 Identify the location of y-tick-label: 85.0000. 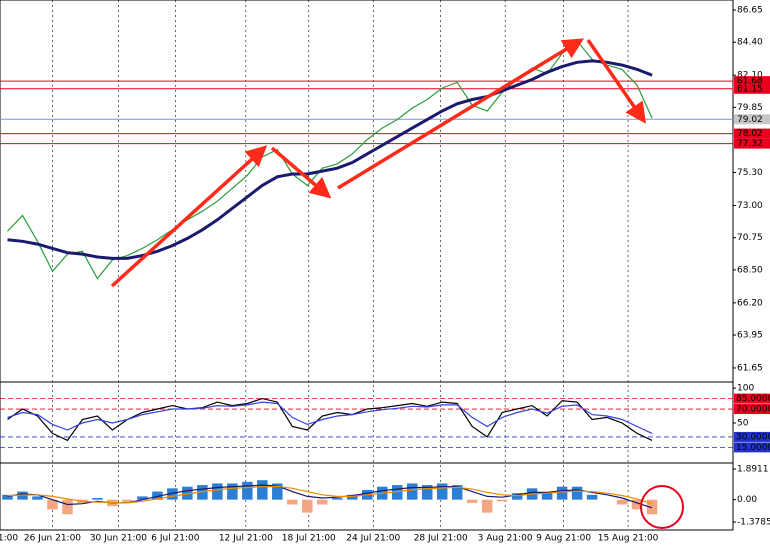
(753, 399).